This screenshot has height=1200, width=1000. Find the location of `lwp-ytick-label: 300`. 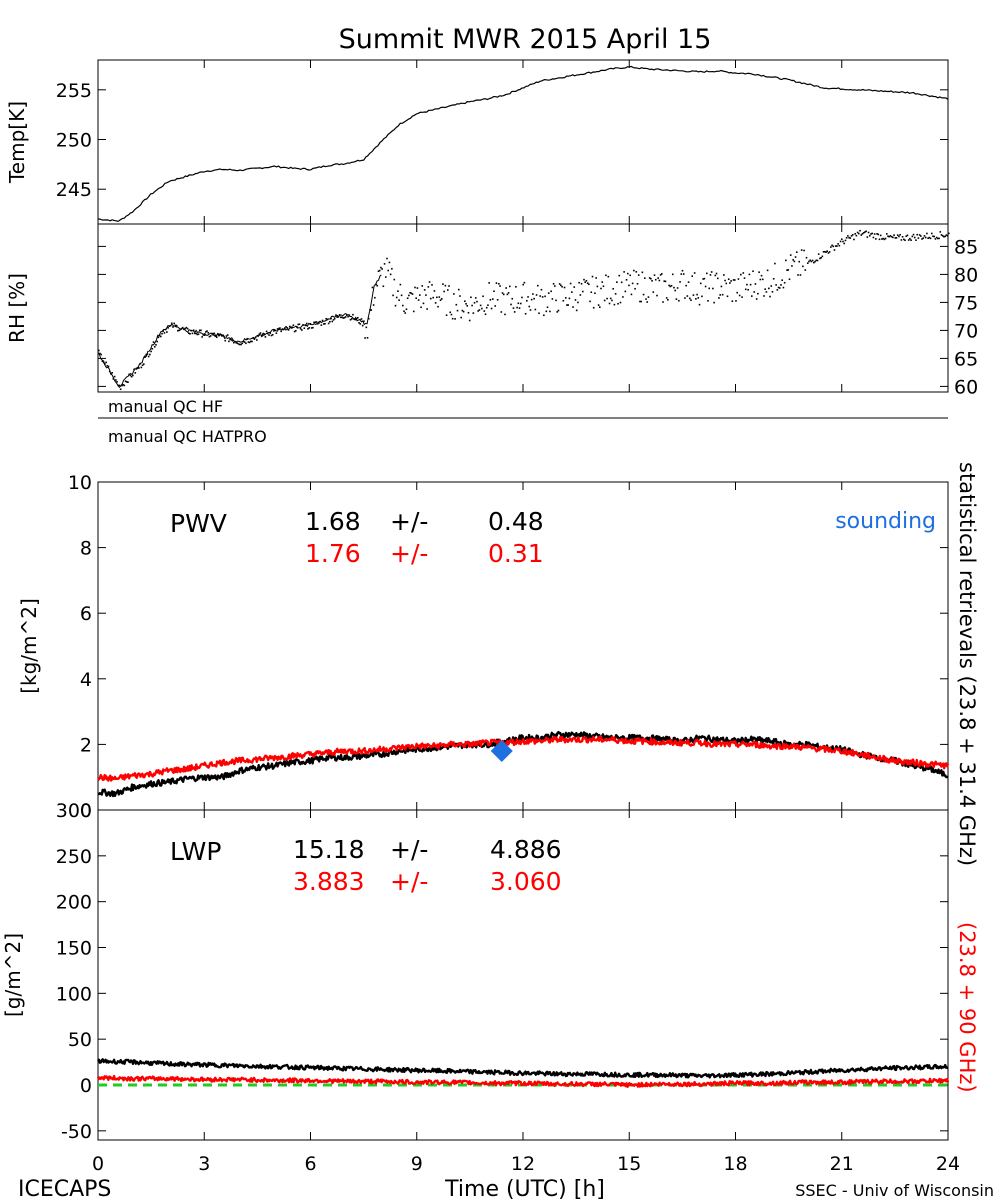

lwp-ytick-label: 300 is located at coordinates (74, 811).